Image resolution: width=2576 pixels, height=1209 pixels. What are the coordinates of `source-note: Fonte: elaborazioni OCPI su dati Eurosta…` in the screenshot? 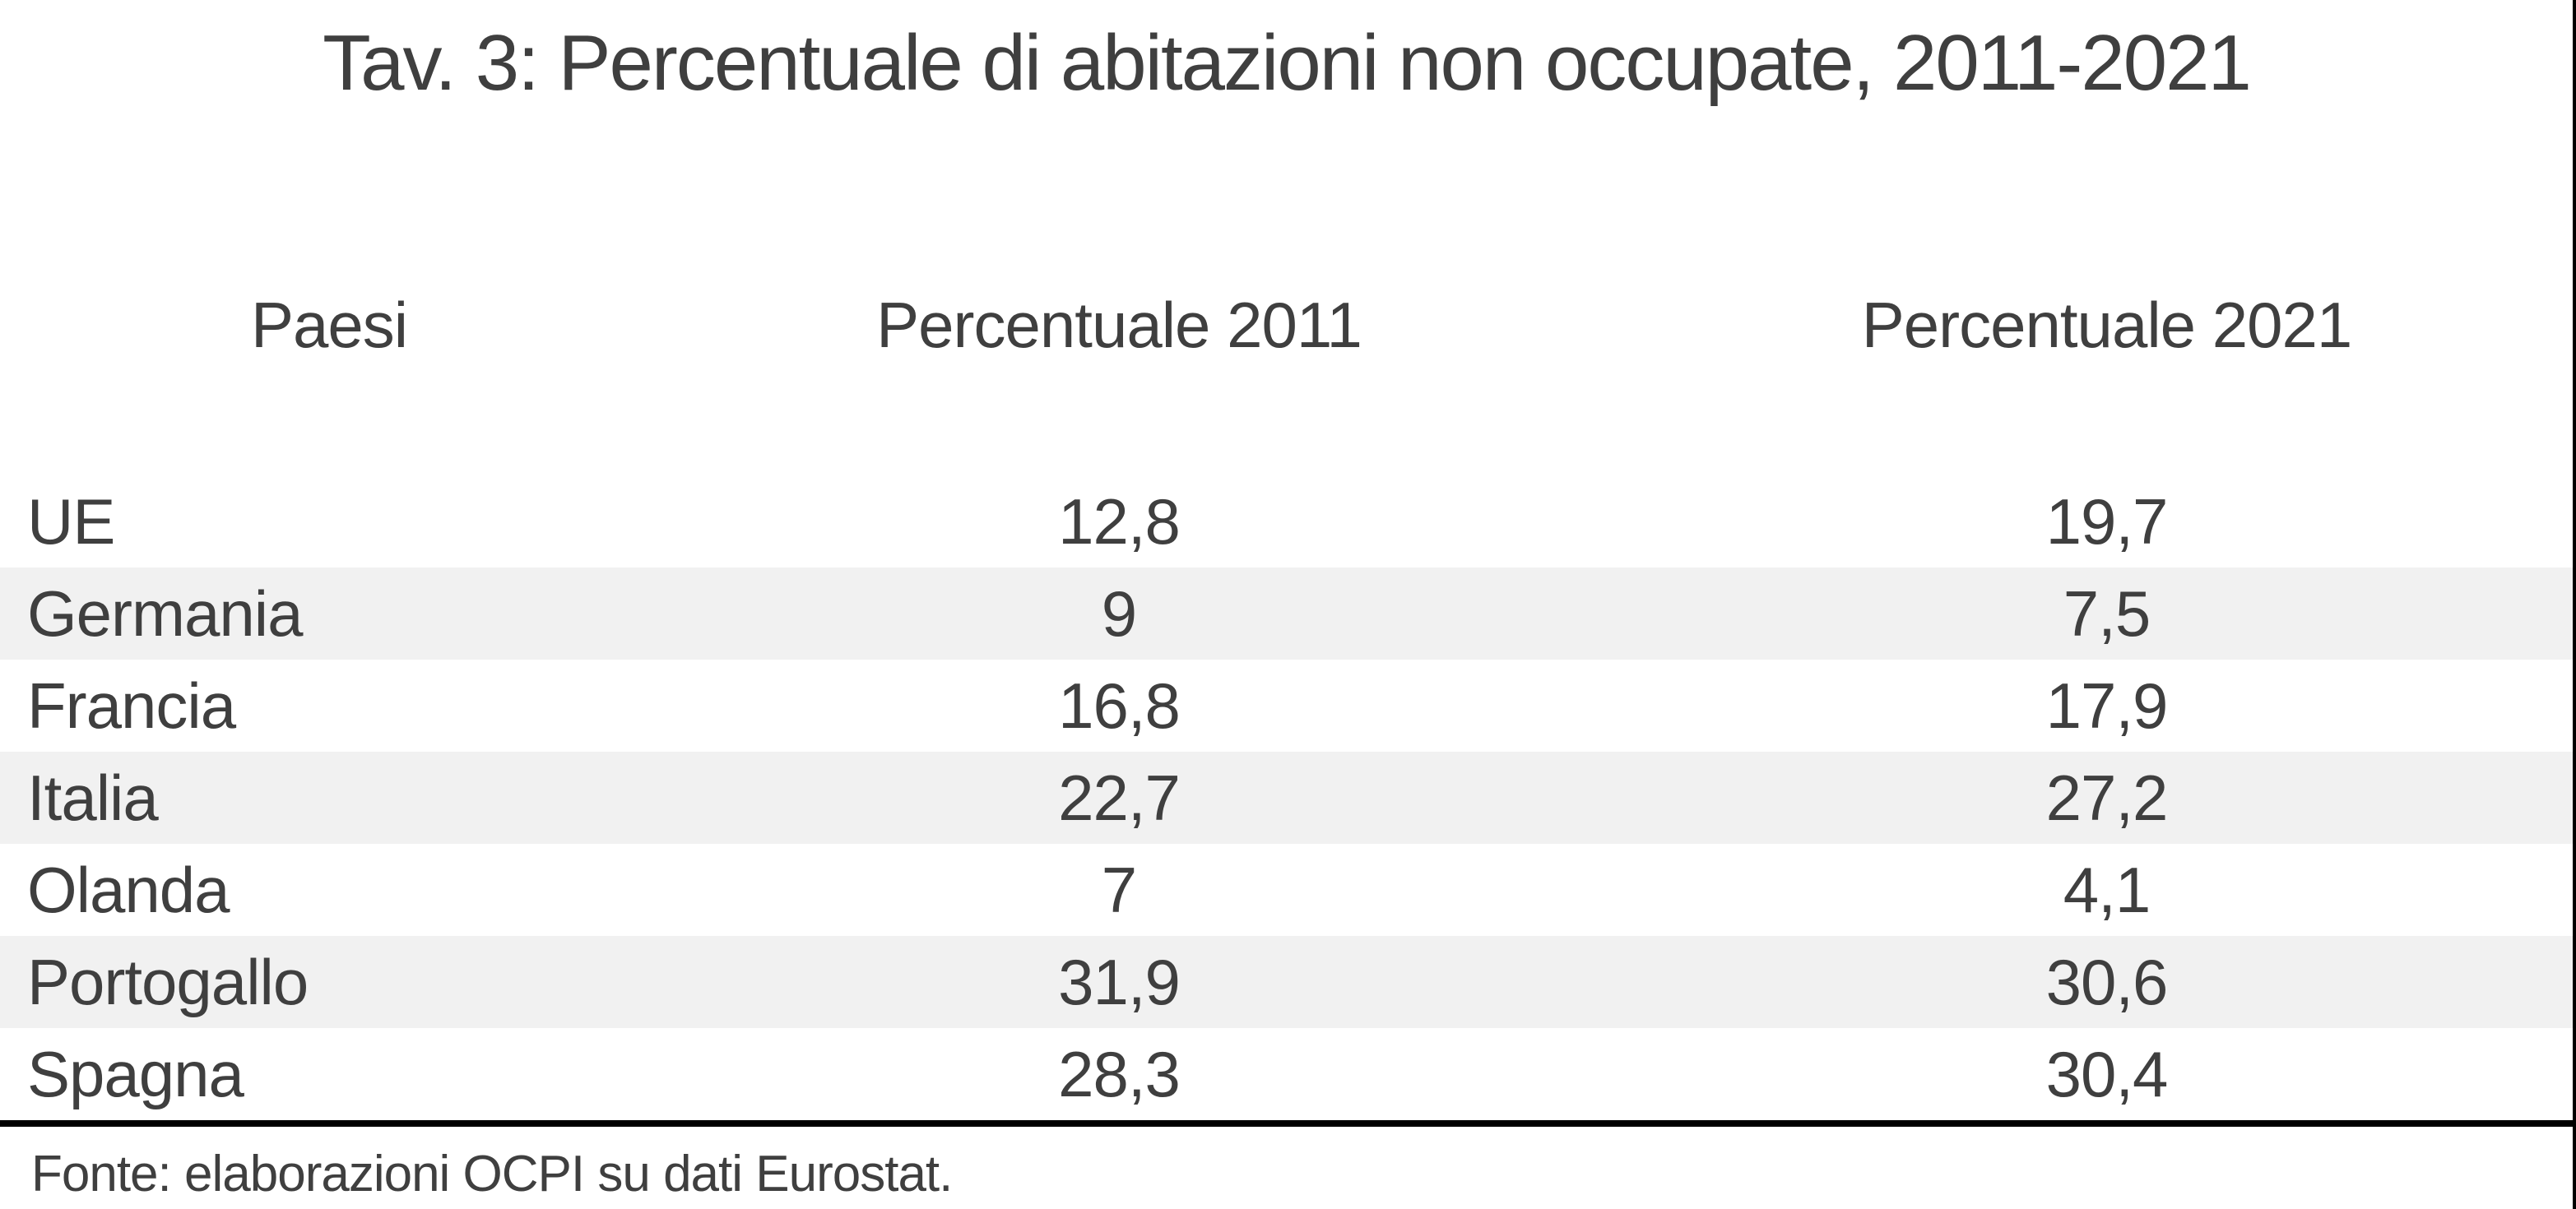 It's located at (492, 1174).